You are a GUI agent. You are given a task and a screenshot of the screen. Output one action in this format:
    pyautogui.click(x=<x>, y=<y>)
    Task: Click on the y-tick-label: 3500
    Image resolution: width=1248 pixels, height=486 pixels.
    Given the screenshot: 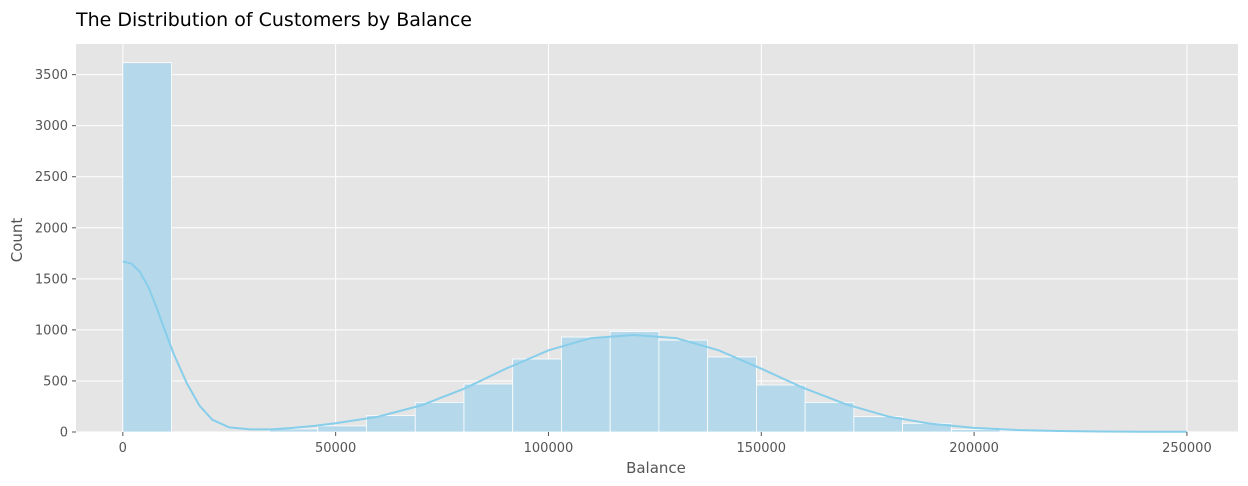 What is the action you would take?
    pyautogui.click(x=51, y=75)
    